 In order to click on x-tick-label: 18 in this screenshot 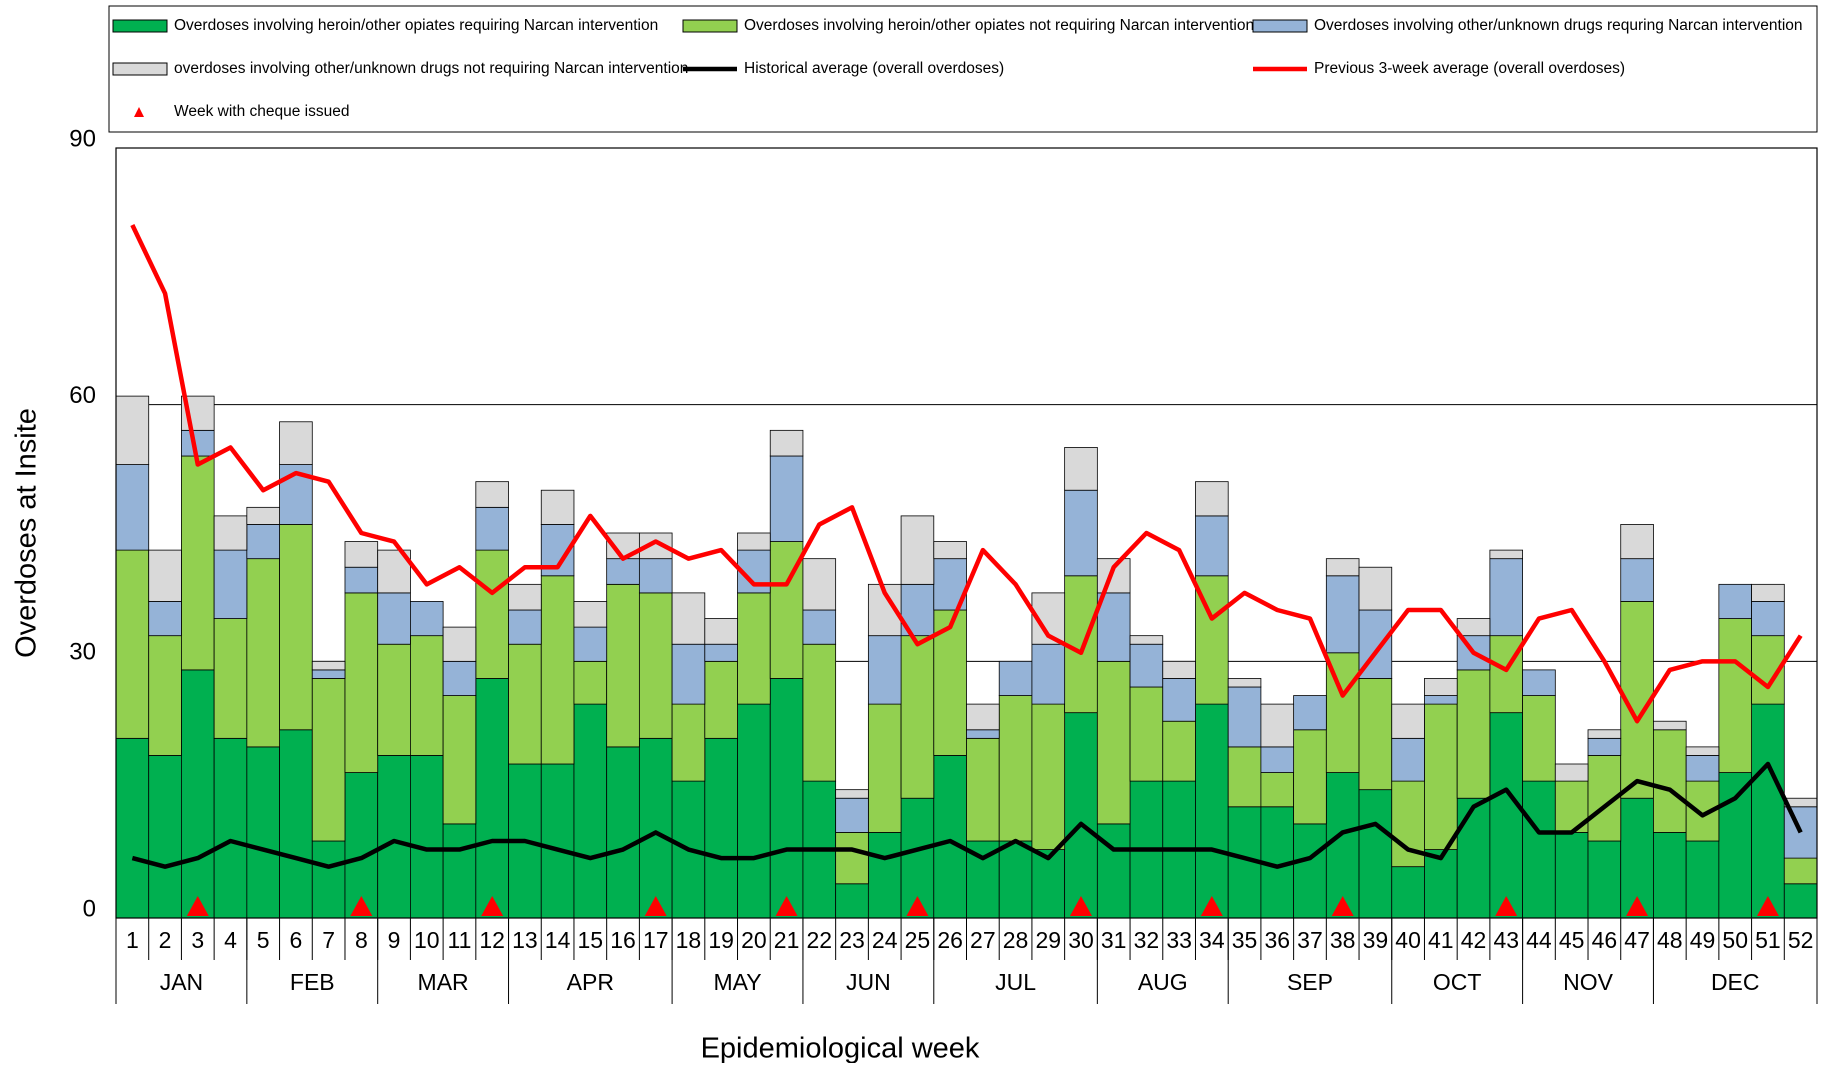, I will do `click(689, 940)`.